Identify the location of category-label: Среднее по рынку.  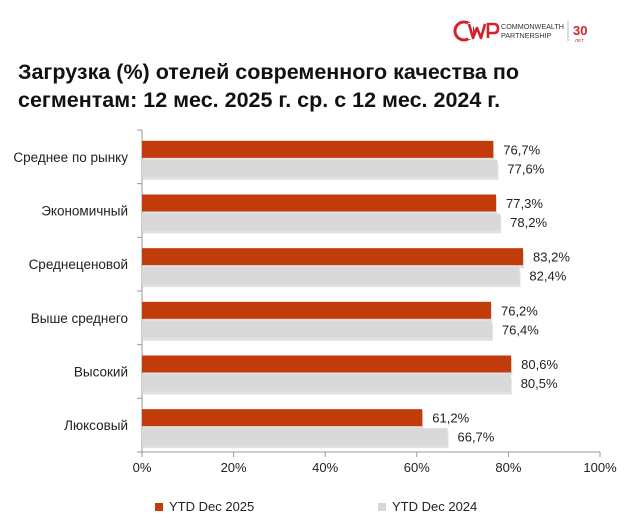
(70, 157).